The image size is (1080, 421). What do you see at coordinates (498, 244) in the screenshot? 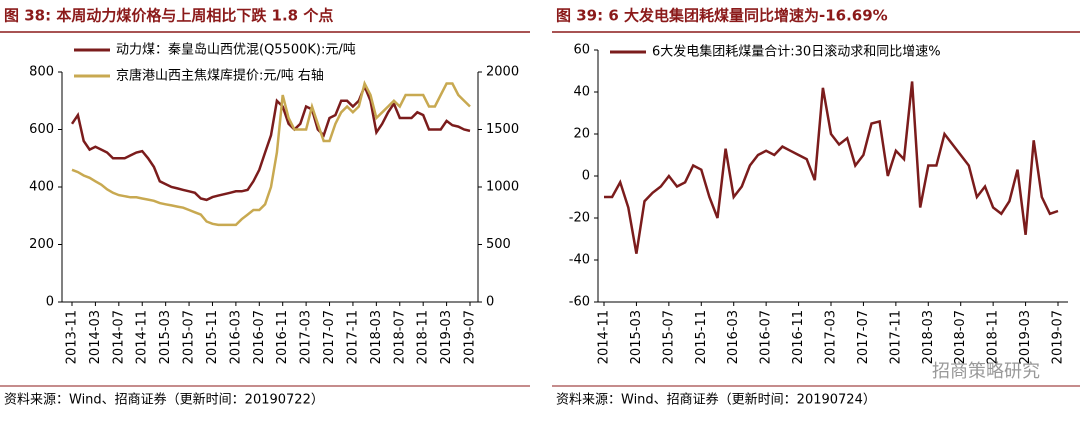
I see `y2-tick-label: 500` at bounding box center [498, 244].